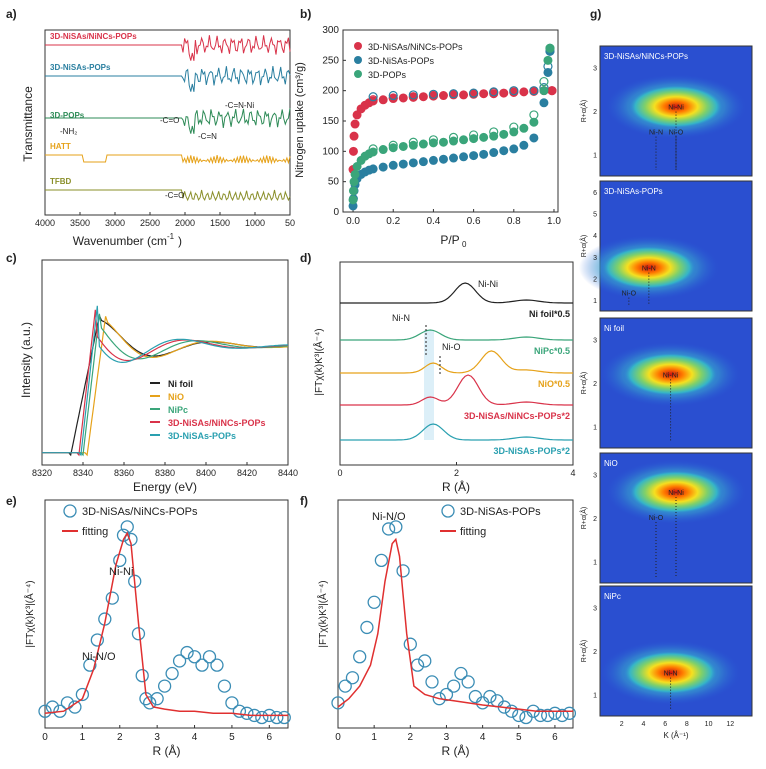  What do you see at coordinates (676, 133) in the screenshot?
I see `g-bond-label: Ni-O` at bounding box center [676, 133].